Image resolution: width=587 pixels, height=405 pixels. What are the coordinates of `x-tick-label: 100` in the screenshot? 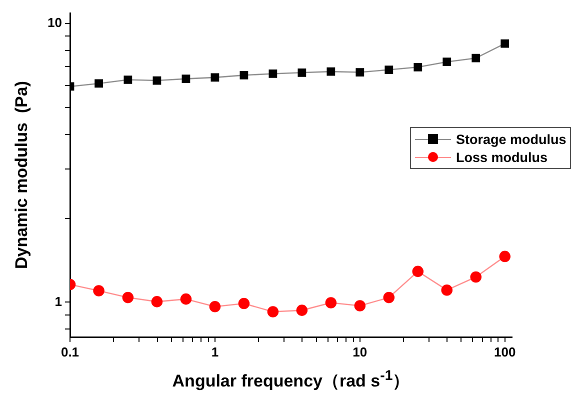 It's located at (505, 352).